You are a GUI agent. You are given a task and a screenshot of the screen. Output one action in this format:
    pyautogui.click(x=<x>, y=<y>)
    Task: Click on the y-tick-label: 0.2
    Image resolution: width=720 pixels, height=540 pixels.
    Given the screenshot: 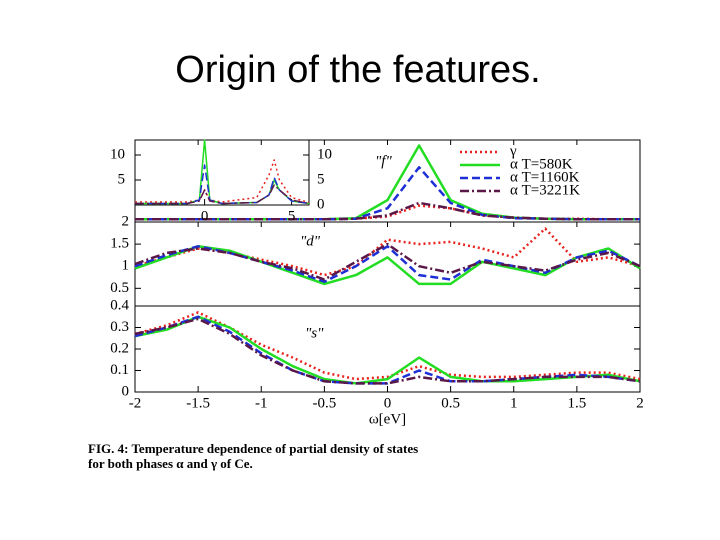 What is the action you would take?
    pyautogui.click(x=119, y=348)
    